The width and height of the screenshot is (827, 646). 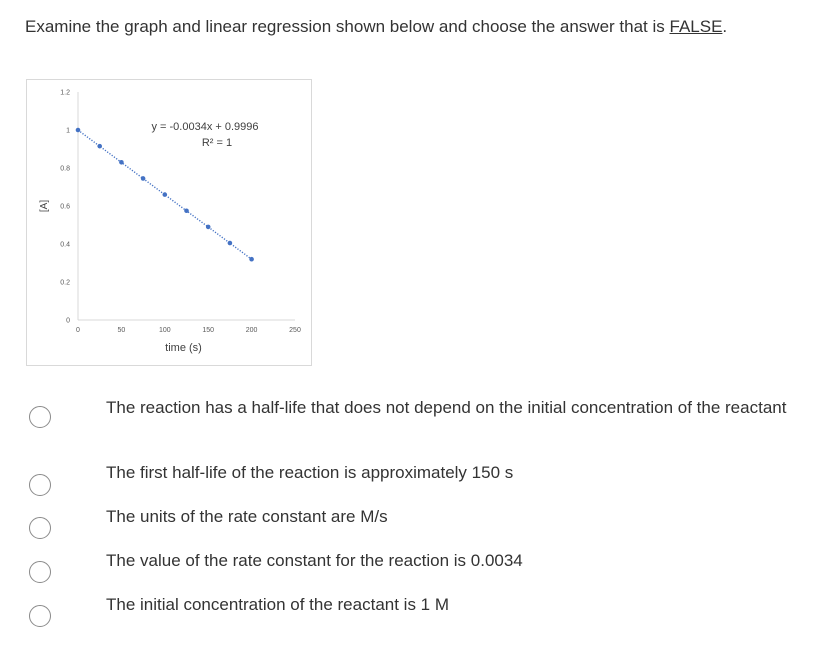 What do you see at coordinates (78, 330) in the screenshot?
I see `x-tick-label: 0` at bounding box center [78, 330].